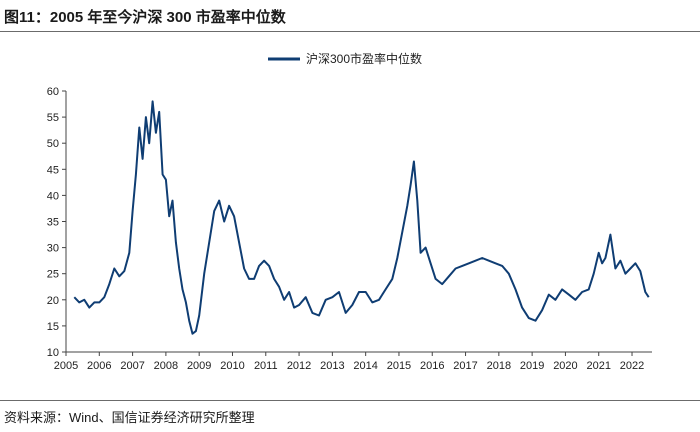 Image resolution: width=700 pixels, height=432 pixels. I want to click on x-tick-label: 2007, so click(132, 366).